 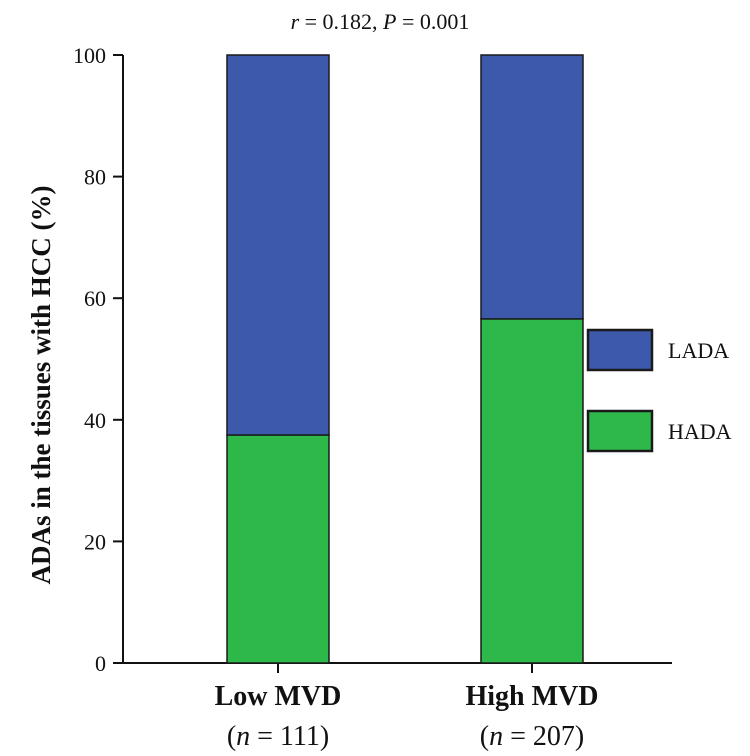 I want to click on y-tick-label: 80, so click(x=95, y=177).